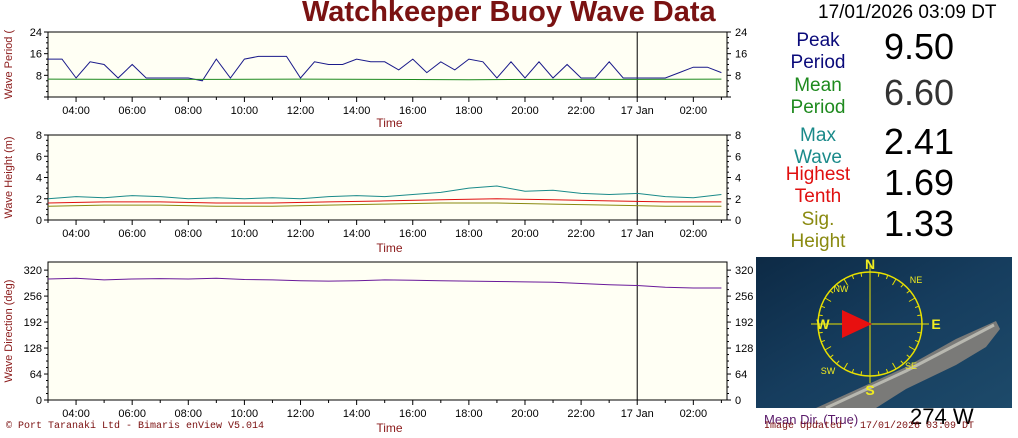 This screenshot has height=438, width=1018. Describe the element at coordinates (919, 141) in the screenshot. I see `max-wave-value: 2.41` at that location.